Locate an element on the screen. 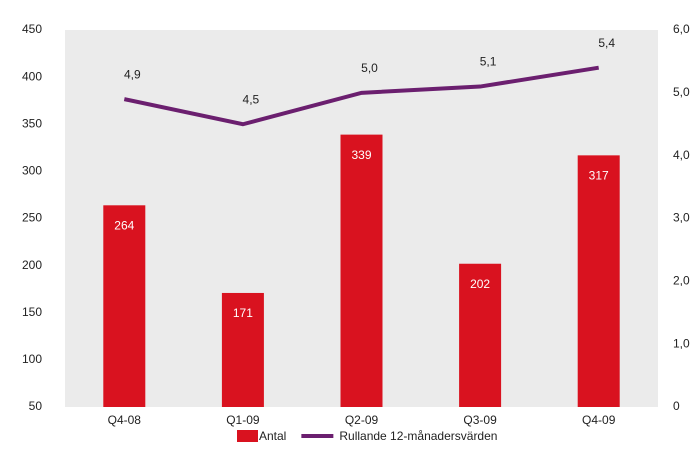 The image size is (699, 474). x-tick-label: Q2-09 is located at coordinates (362, 420).